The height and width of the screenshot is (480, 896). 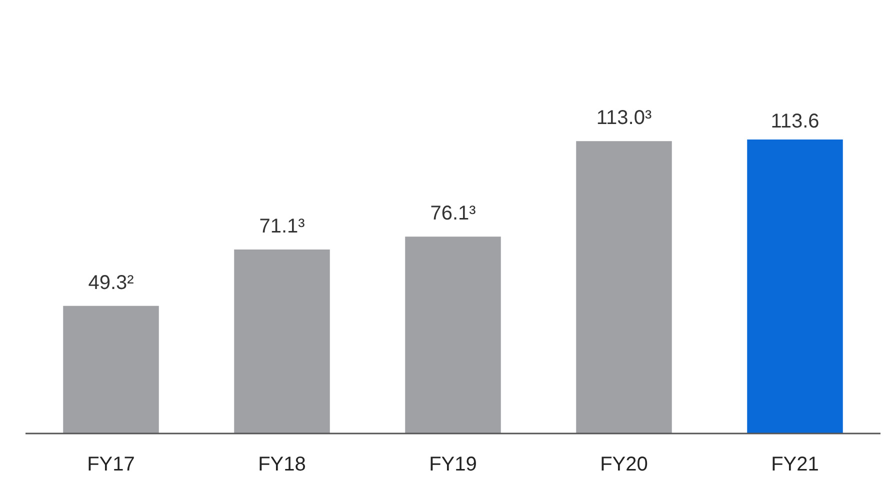 I want to click on data-label: 113.6, so click(x=795, y=121).